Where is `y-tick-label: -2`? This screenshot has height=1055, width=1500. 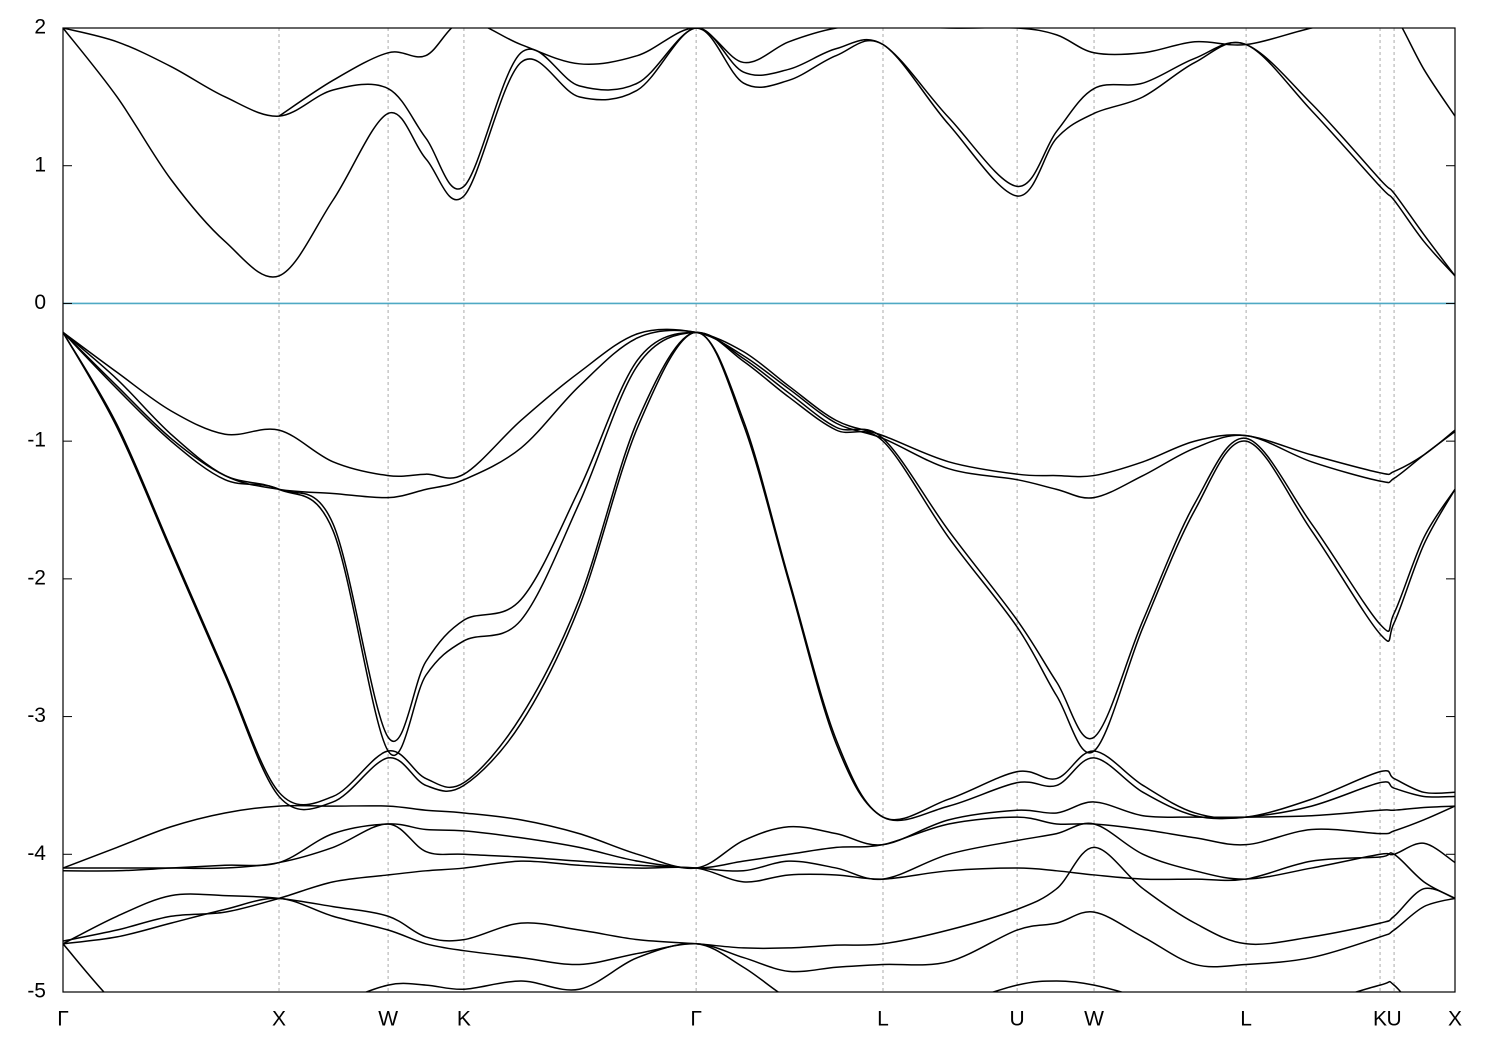
y-tick-label: -2 is located at coordinates (36, 577).